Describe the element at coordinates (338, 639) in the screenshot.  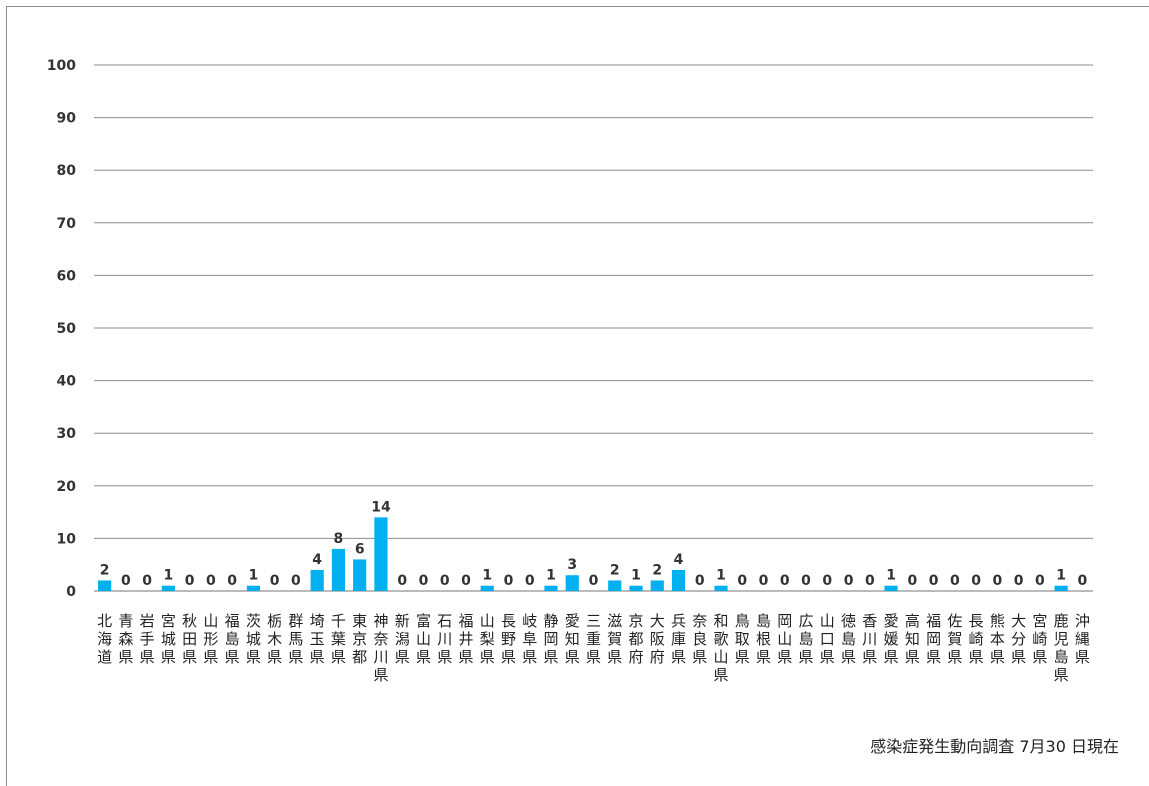
I see `x-tick-label: 千葉県` at that location.